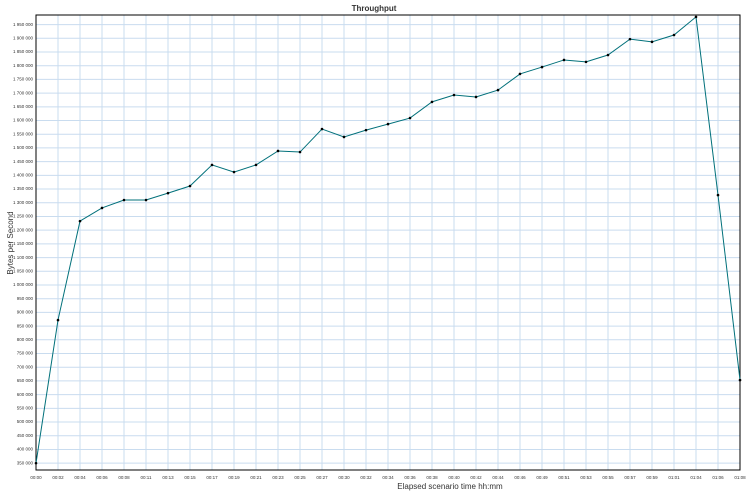  What do you see at coordinates (520, 477) in the screenshot?
I see `x-tick-label: 00:46` at bounding box center [520, 477].